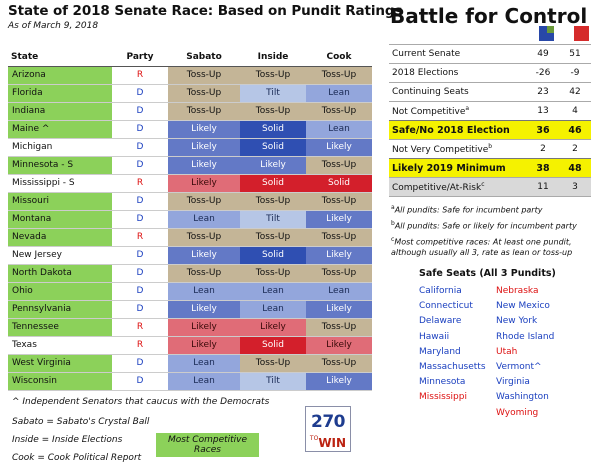  What do you see at coordinates (60, 58) in the screenshot?
I see `col-header-state: State` at bounding box center [60, 58].